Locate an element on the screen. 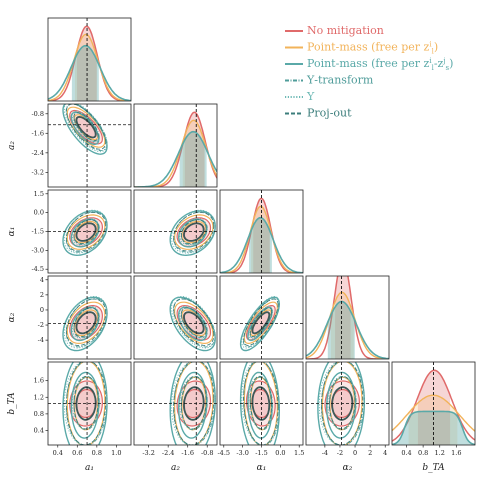  xtick-label: -1.5 is located at coordinates (261, 453).